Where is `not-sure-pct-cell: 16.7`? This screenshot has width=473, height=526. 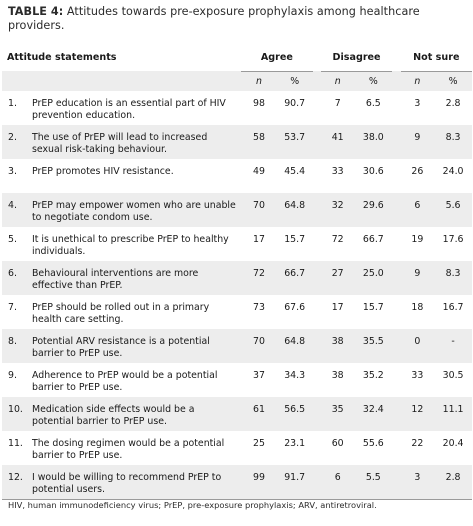
not-sure-pct-cell: 16.7 is located at coordinates (453, 307).